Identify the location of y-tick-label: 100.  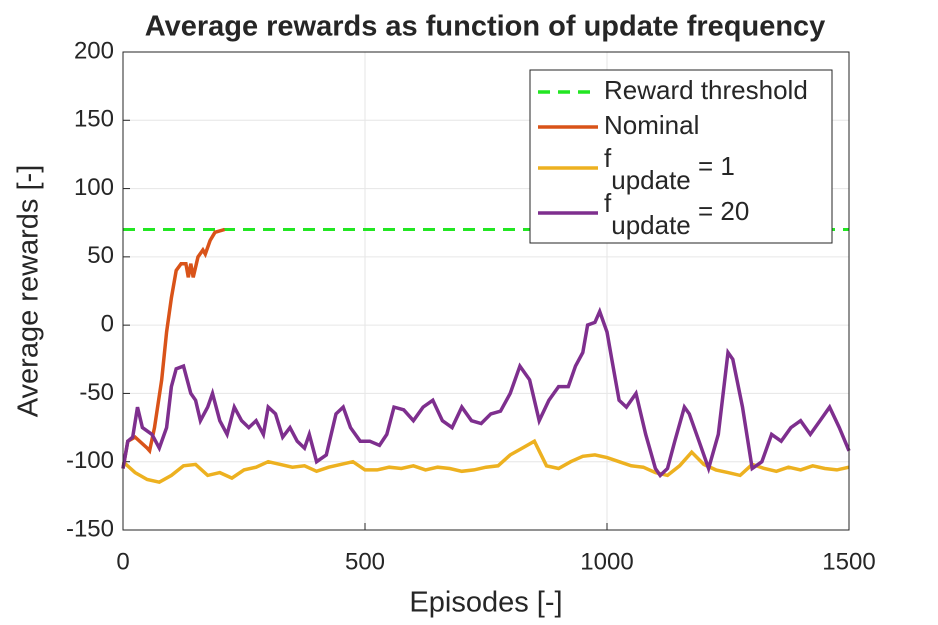
(94, 187).